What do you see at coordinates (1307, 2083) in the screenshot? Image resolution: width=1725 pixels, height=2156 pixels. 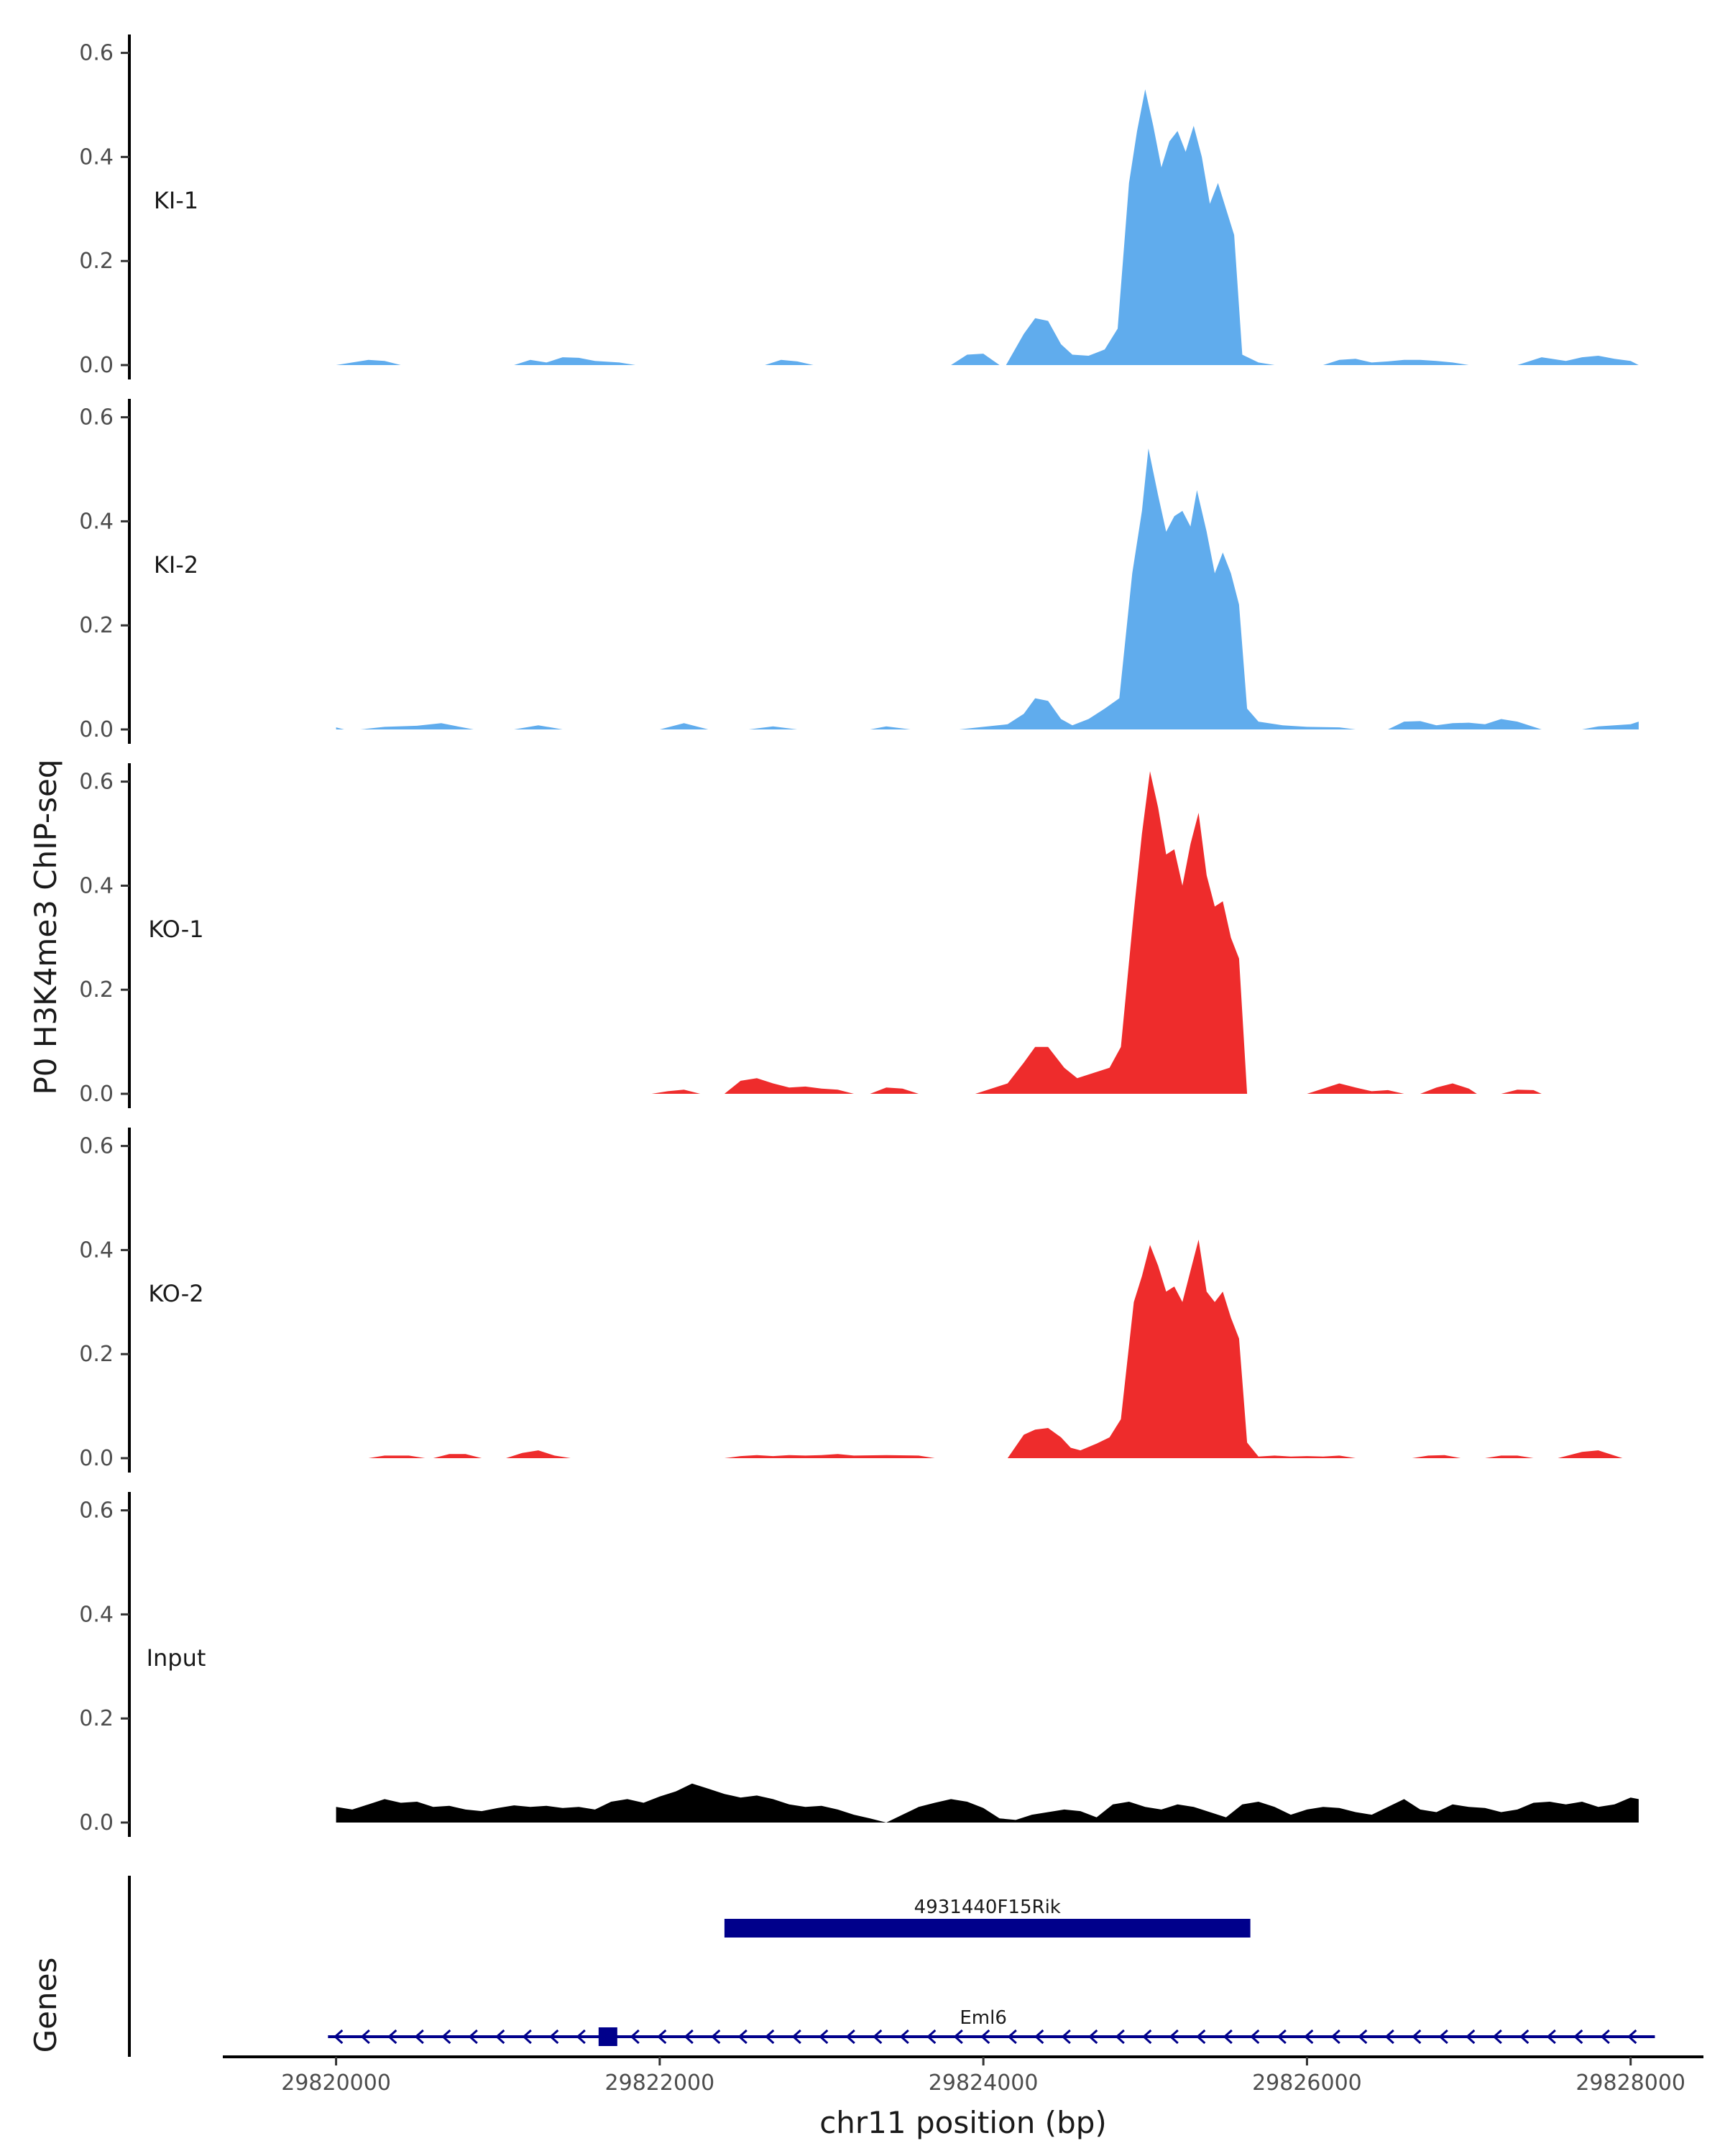 I see `x-tick-label: 29826000` at bounding box center [1307, 2083].